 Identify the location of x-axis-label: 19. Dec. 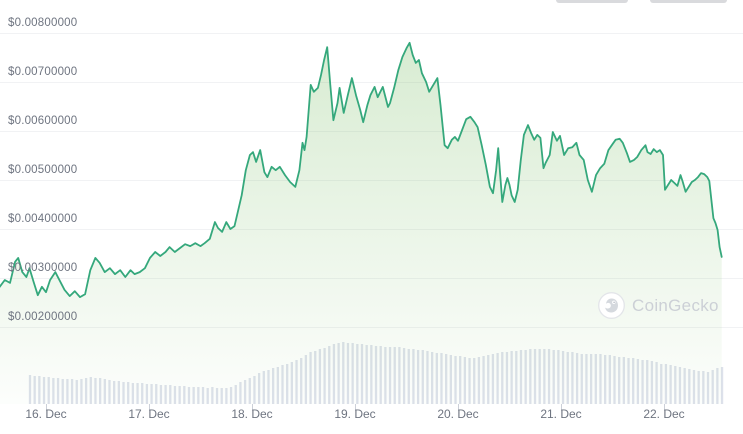
(355, 414).